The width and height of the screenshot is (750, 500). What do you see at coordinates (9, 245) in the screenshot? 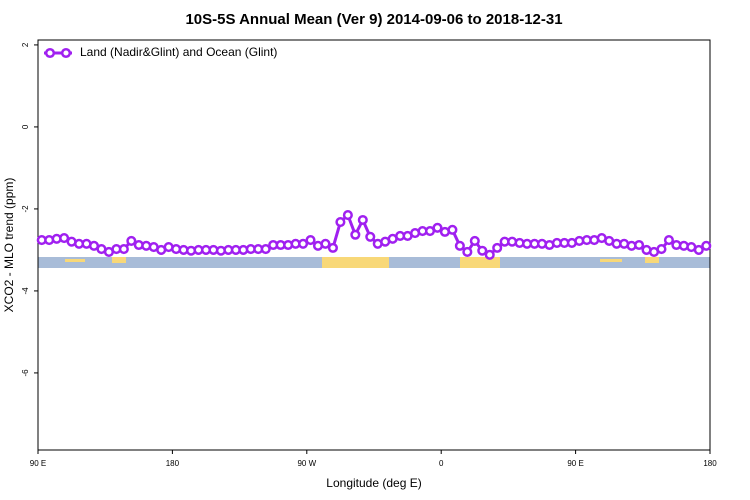
I see `y-axis-label: XCO2 - MLO trend (ppm)` at bounding box center [9, 245].